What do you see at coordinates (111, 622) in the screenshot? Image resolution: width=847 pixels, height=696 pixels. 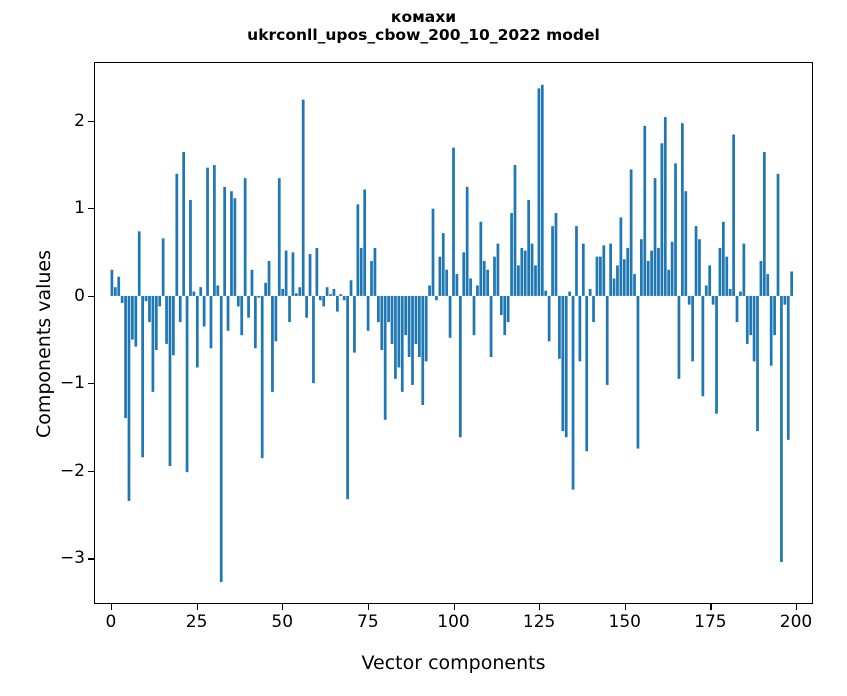 I see `x-tick-label: 0` at bounding box center [111, 622].